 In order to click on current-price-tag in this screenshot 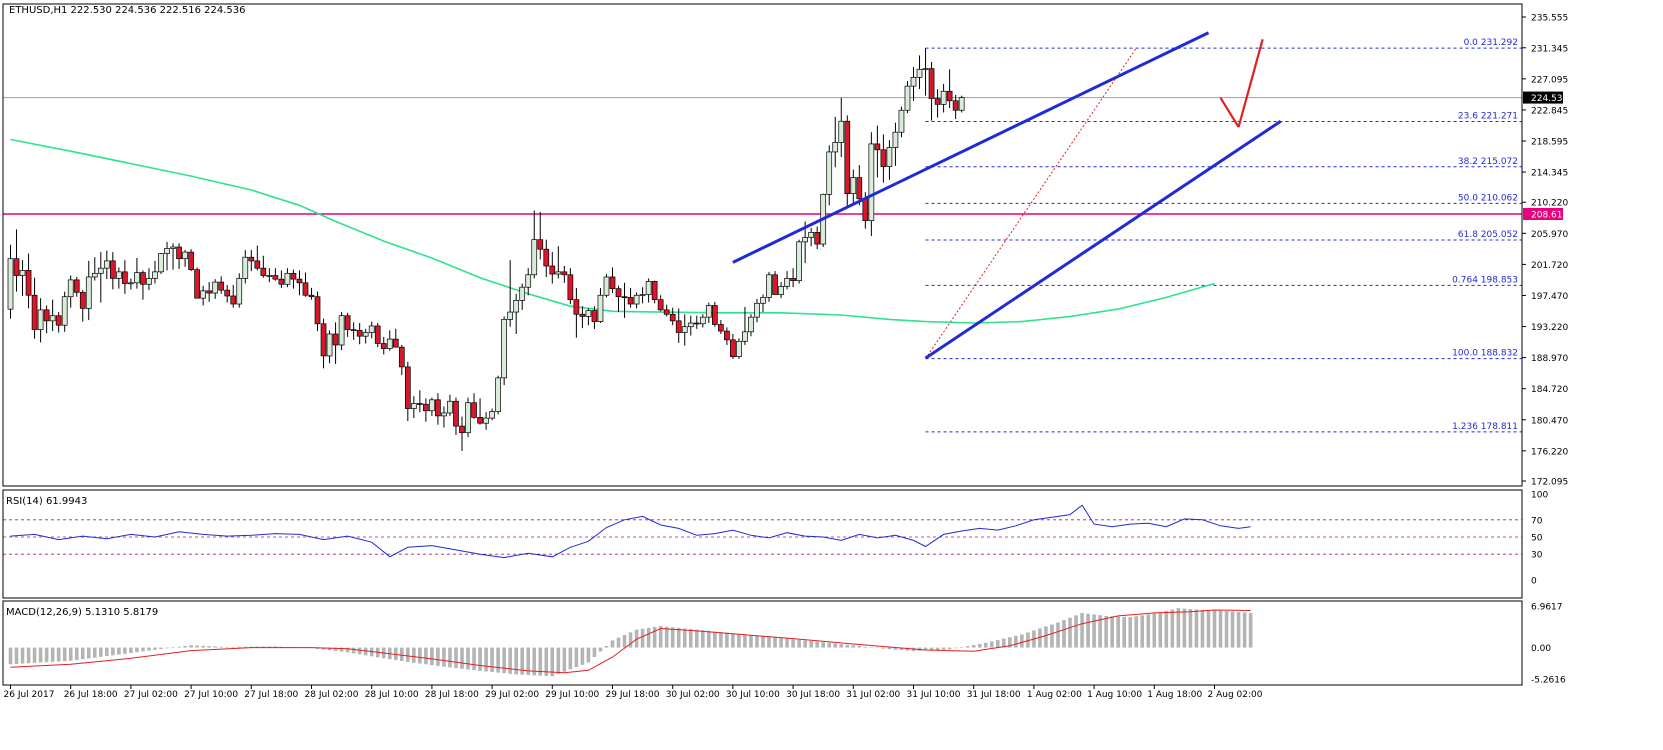, I will do `click(1543, 97)`.